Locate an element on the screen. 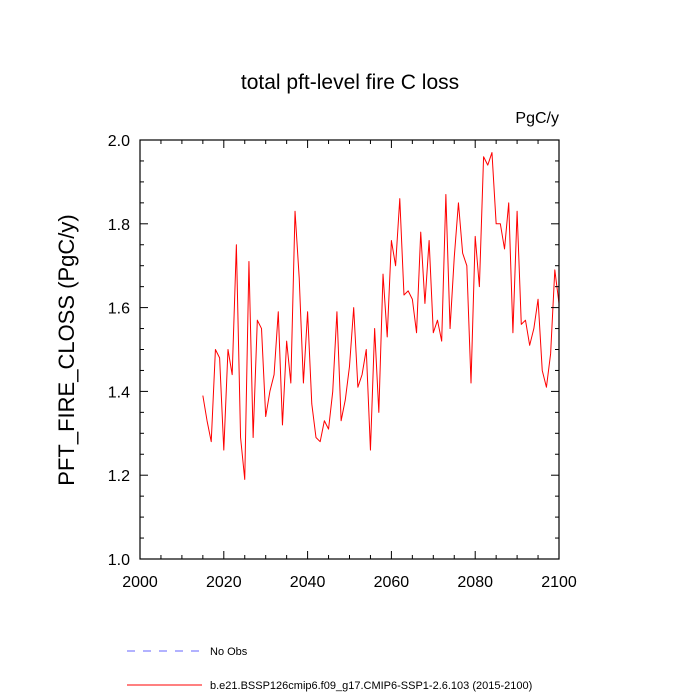  x-tick-label: 2000 is located at coordinates (140, 582).